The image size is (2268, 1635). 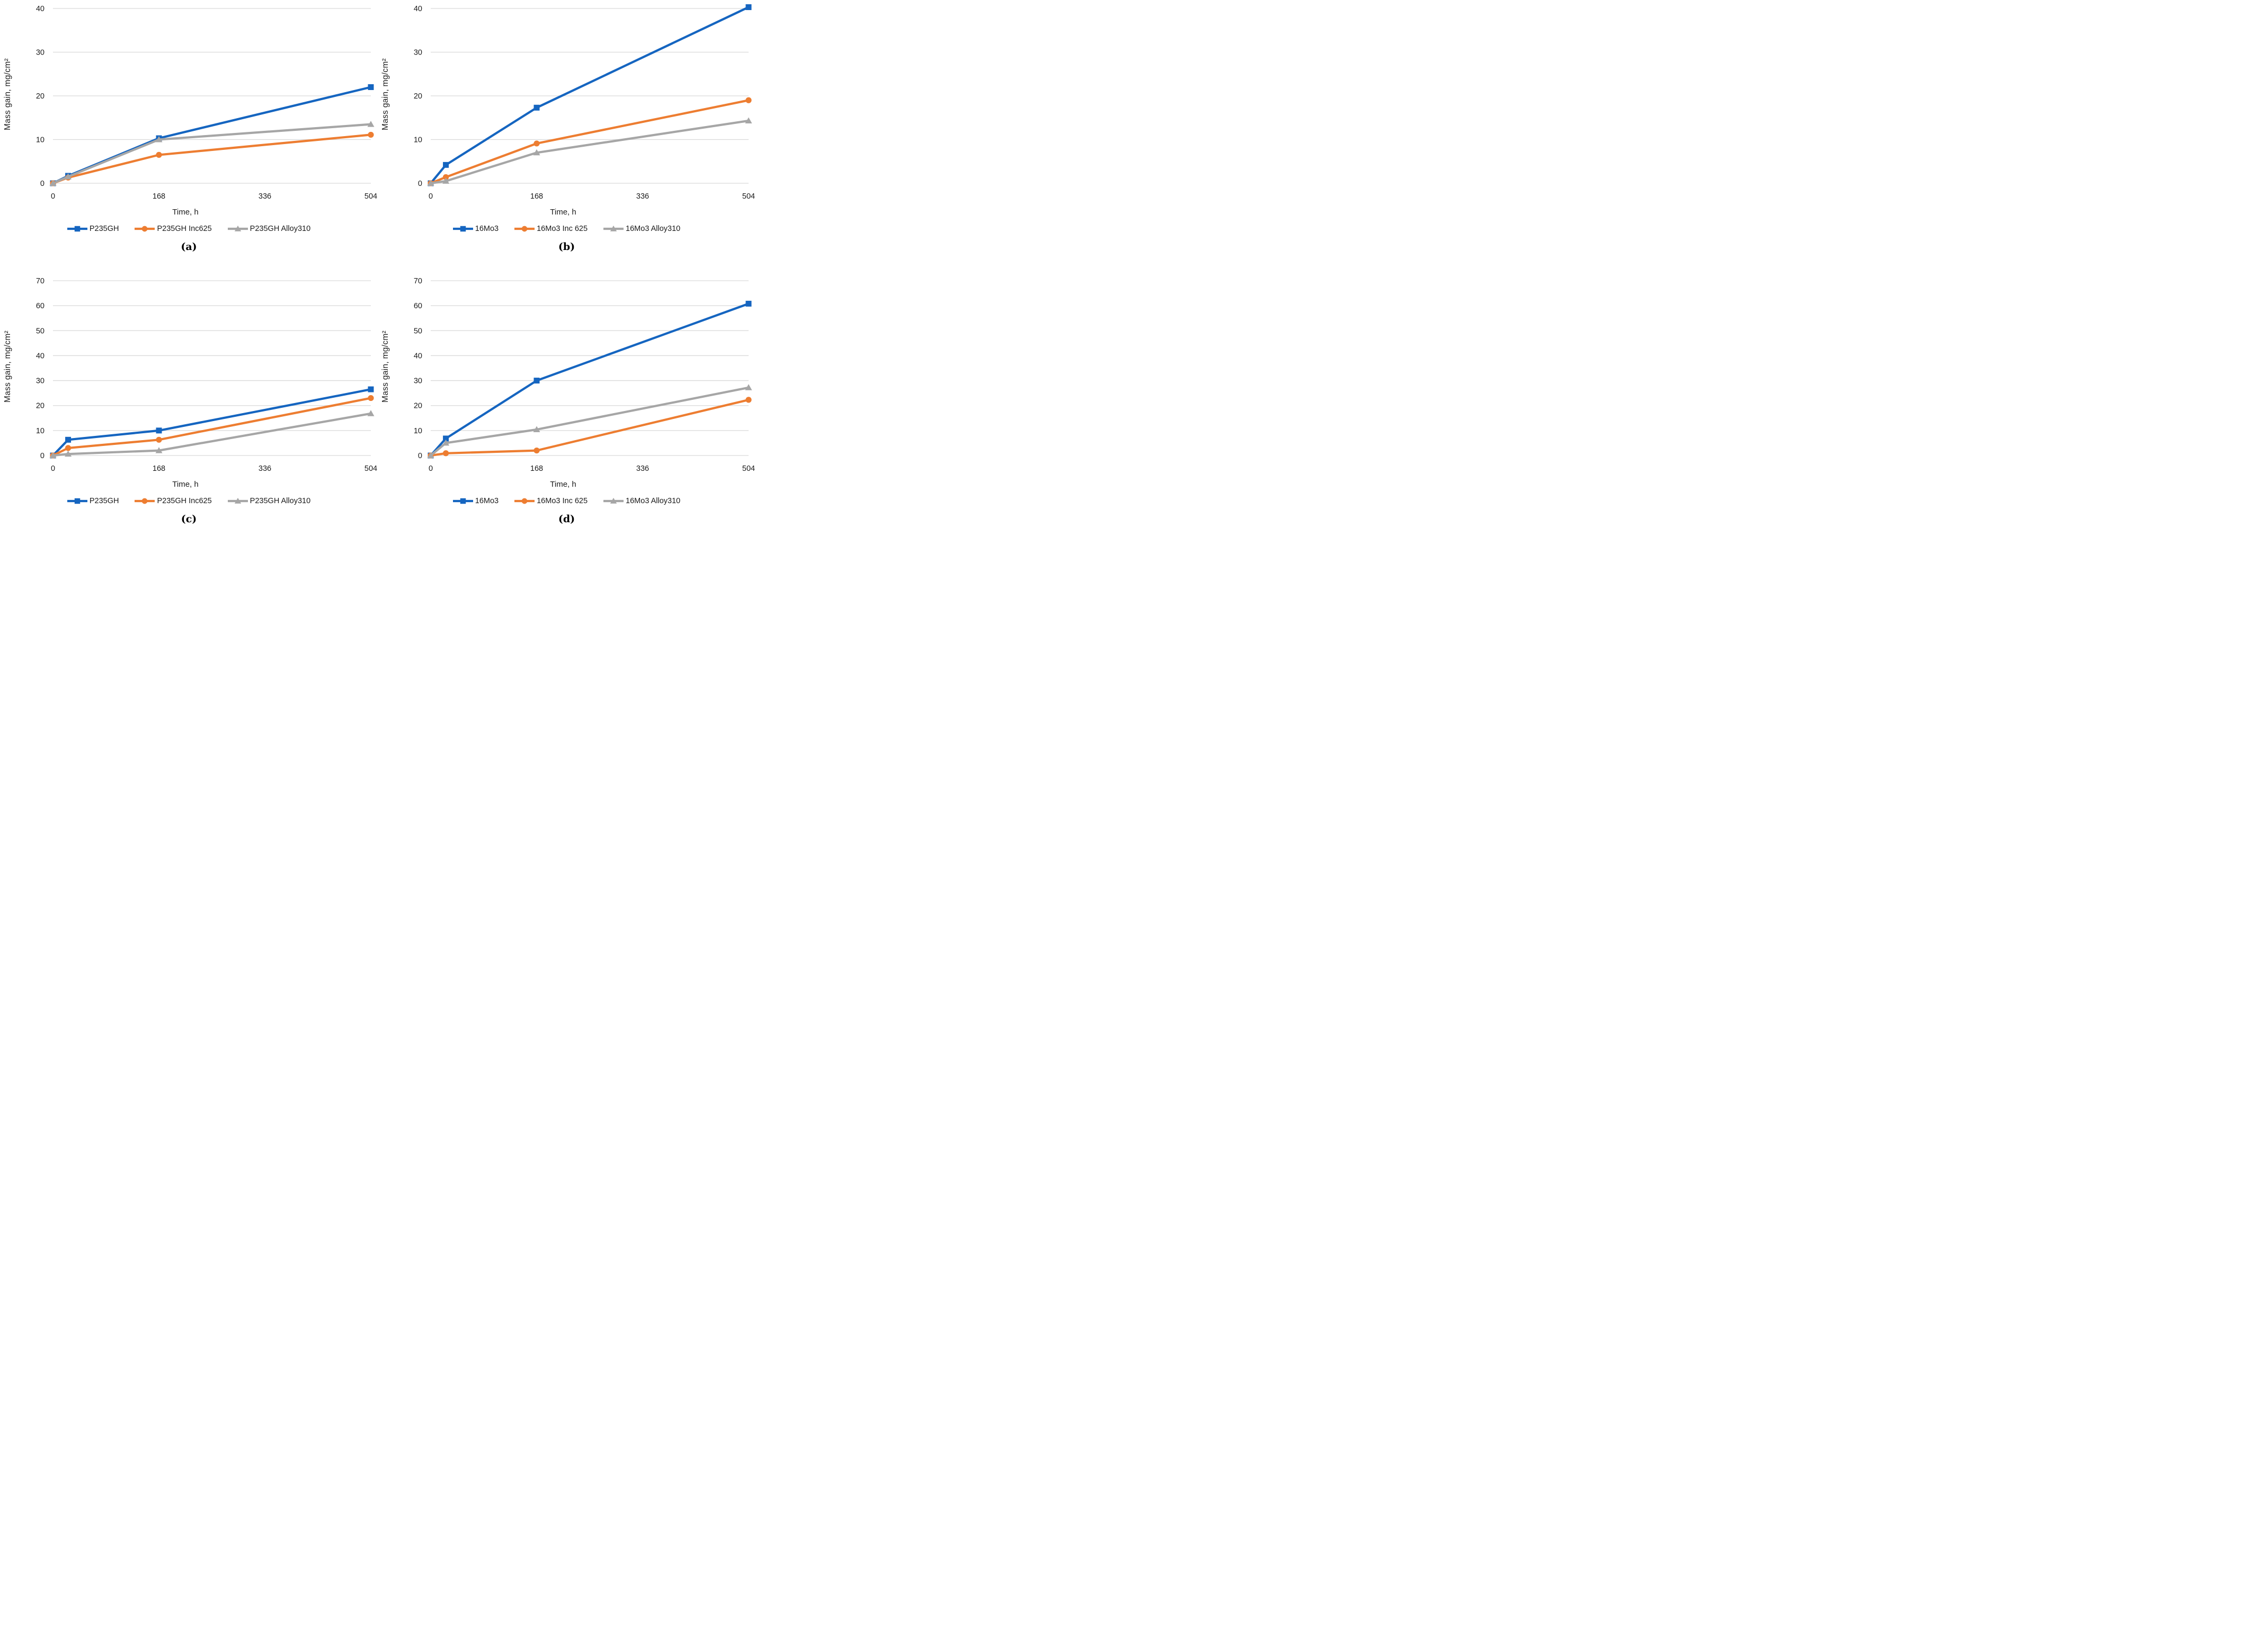 I want to click on legend-b: 16Mo3 16Mo3 Inc 625 16Mo3 Alloy310, so click(x=566, y=229).